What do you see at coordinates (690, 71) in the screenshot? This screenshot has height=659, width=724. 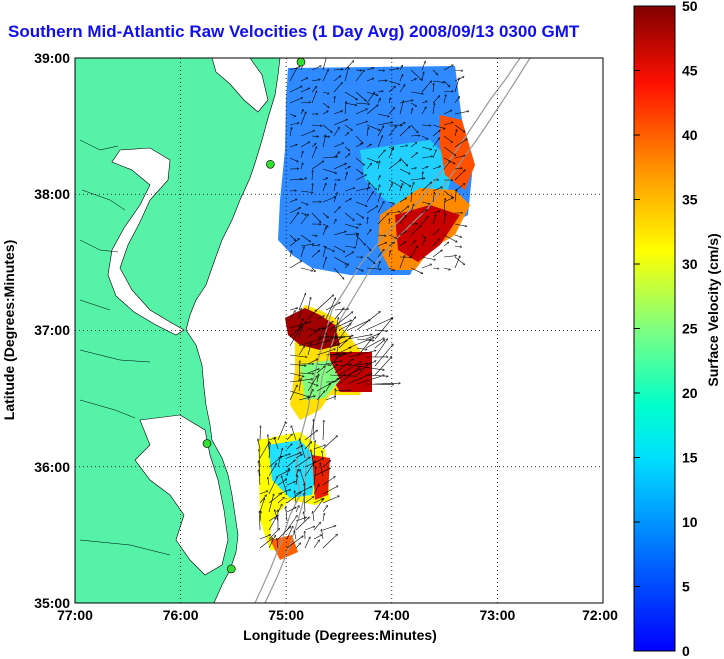 I see `colorbar-tick: 45` at bounding box center [690, 71].